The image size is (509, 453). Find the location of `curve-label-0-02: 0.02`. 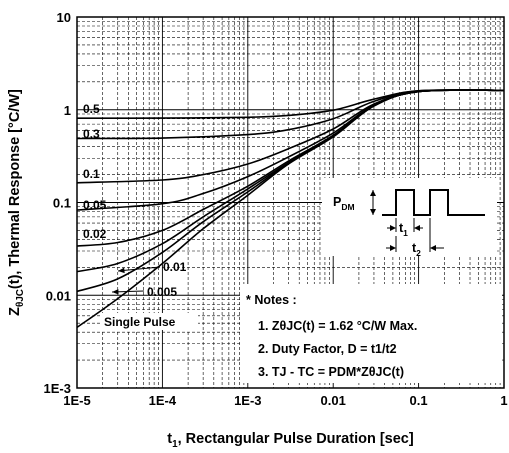

curve-label-0-02: 0.02 is located at coordinates (95, 234).